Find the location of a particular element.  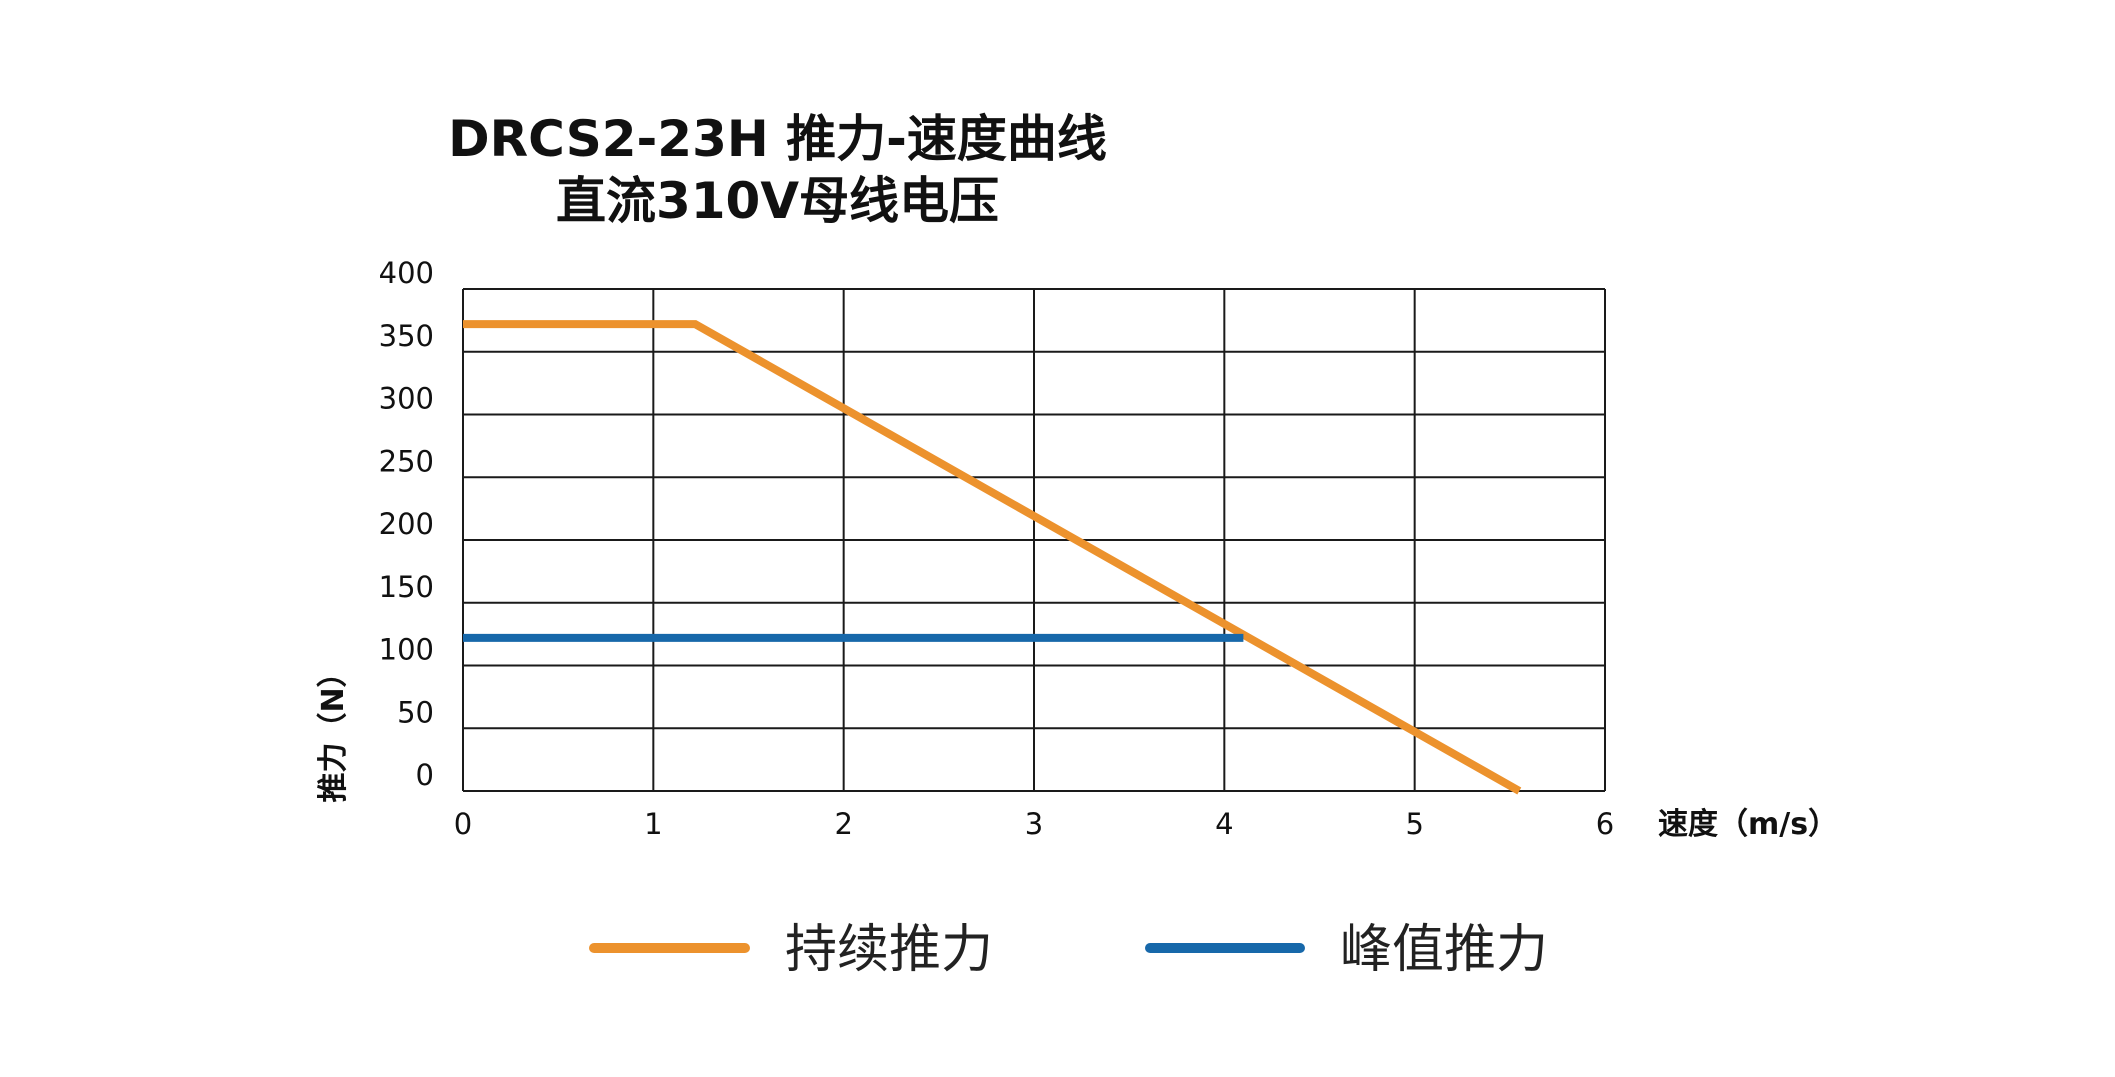

x-tick-label: 3 is located at coordinates (1034, 824).